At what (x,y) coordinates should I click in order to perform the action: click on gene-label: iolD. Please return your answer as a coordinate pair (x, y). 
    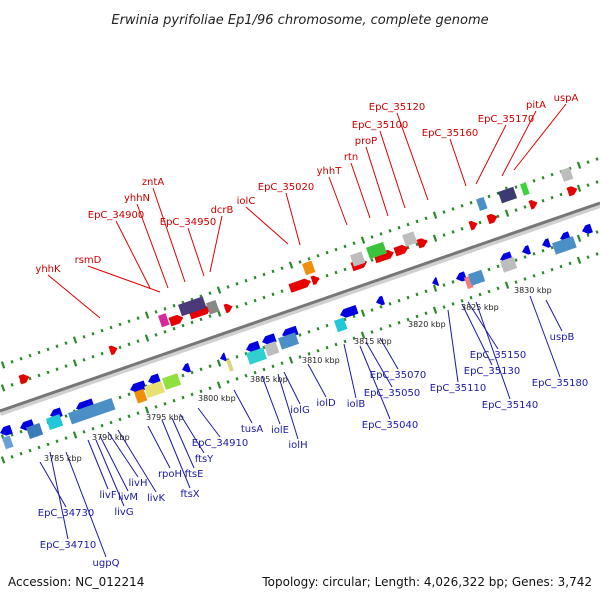
    Looking at the image, I should click on (326, 403).